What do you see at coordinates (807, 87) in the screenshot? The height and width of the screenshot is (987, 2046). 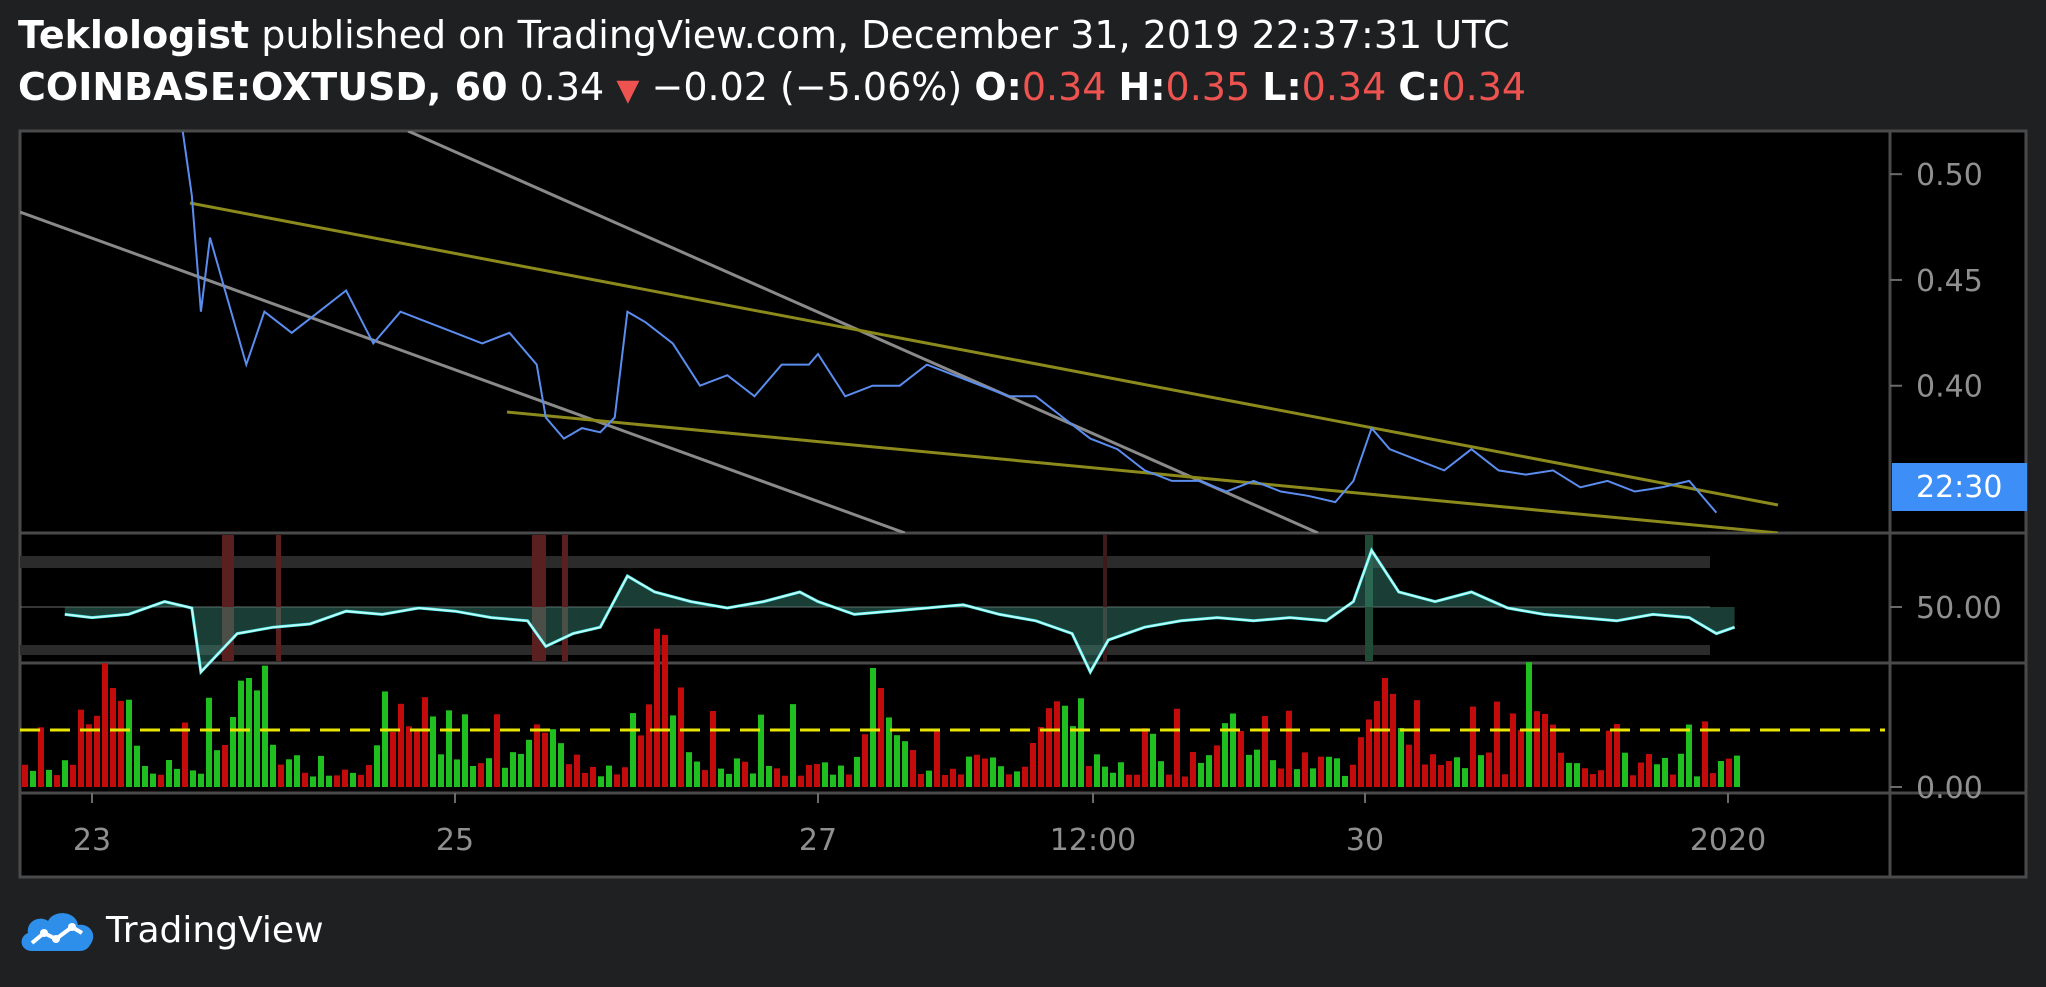 I see `price-change: −0.02 (−5.06%)` at bounding box center [807, 87].